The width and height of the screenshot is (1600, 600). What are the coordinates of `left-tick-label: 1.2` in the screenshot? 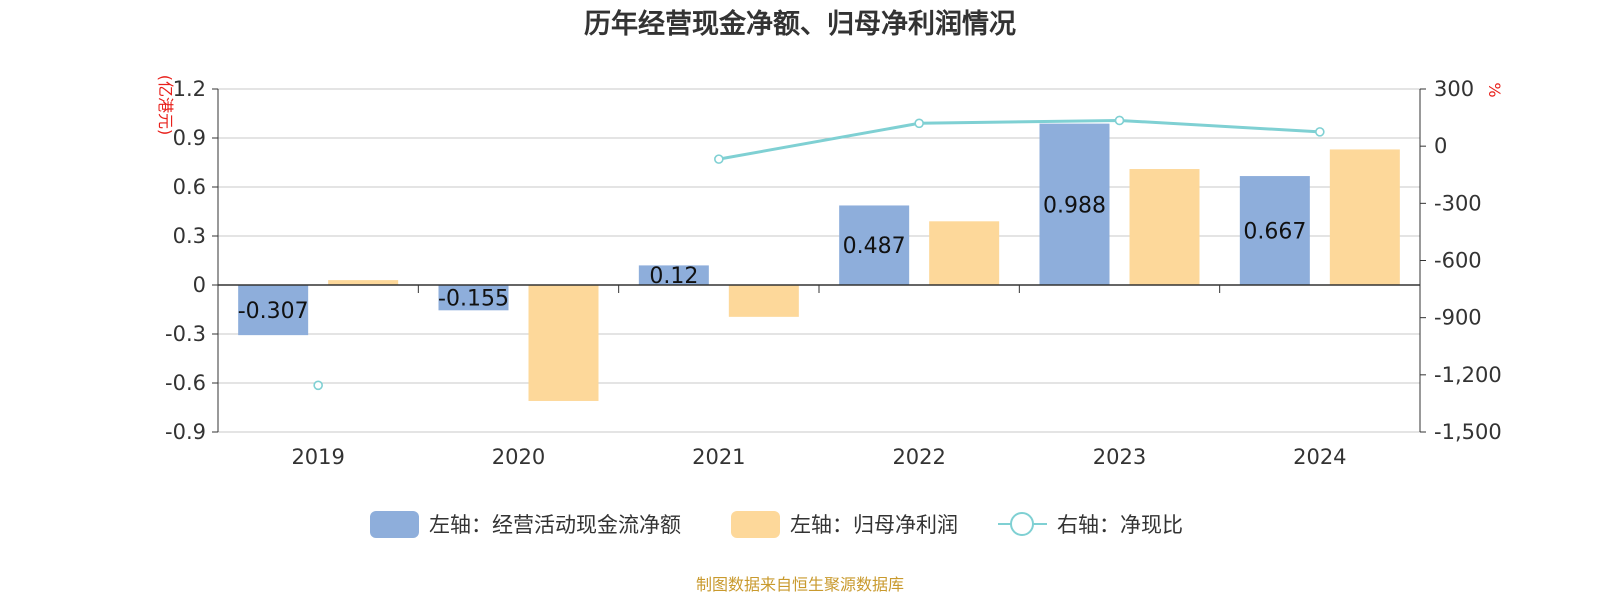 It's located at (189, 89).